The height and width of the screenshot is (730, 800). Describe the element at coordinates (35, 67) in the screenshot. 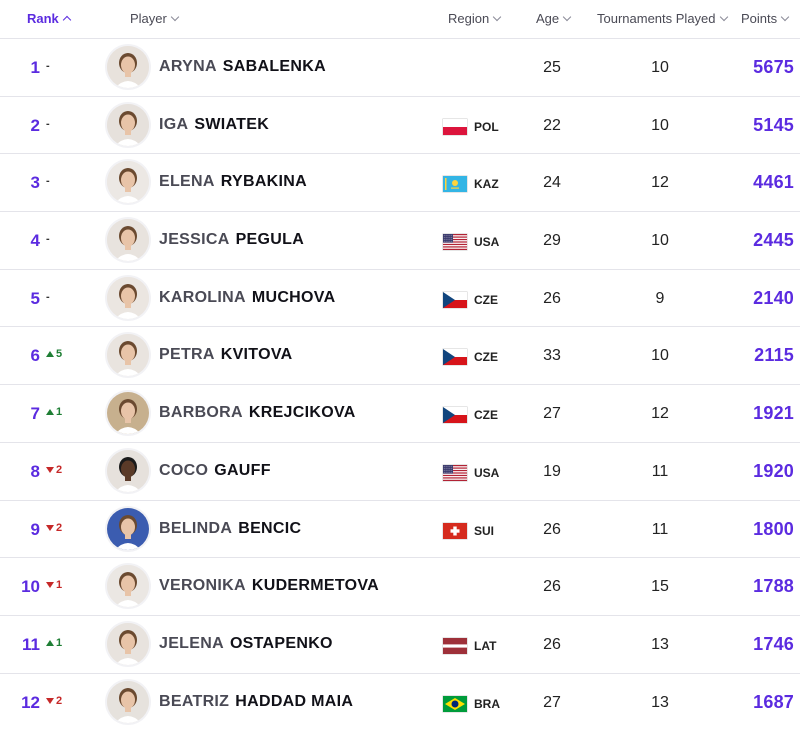

I see `player-rank: 1` at that location.